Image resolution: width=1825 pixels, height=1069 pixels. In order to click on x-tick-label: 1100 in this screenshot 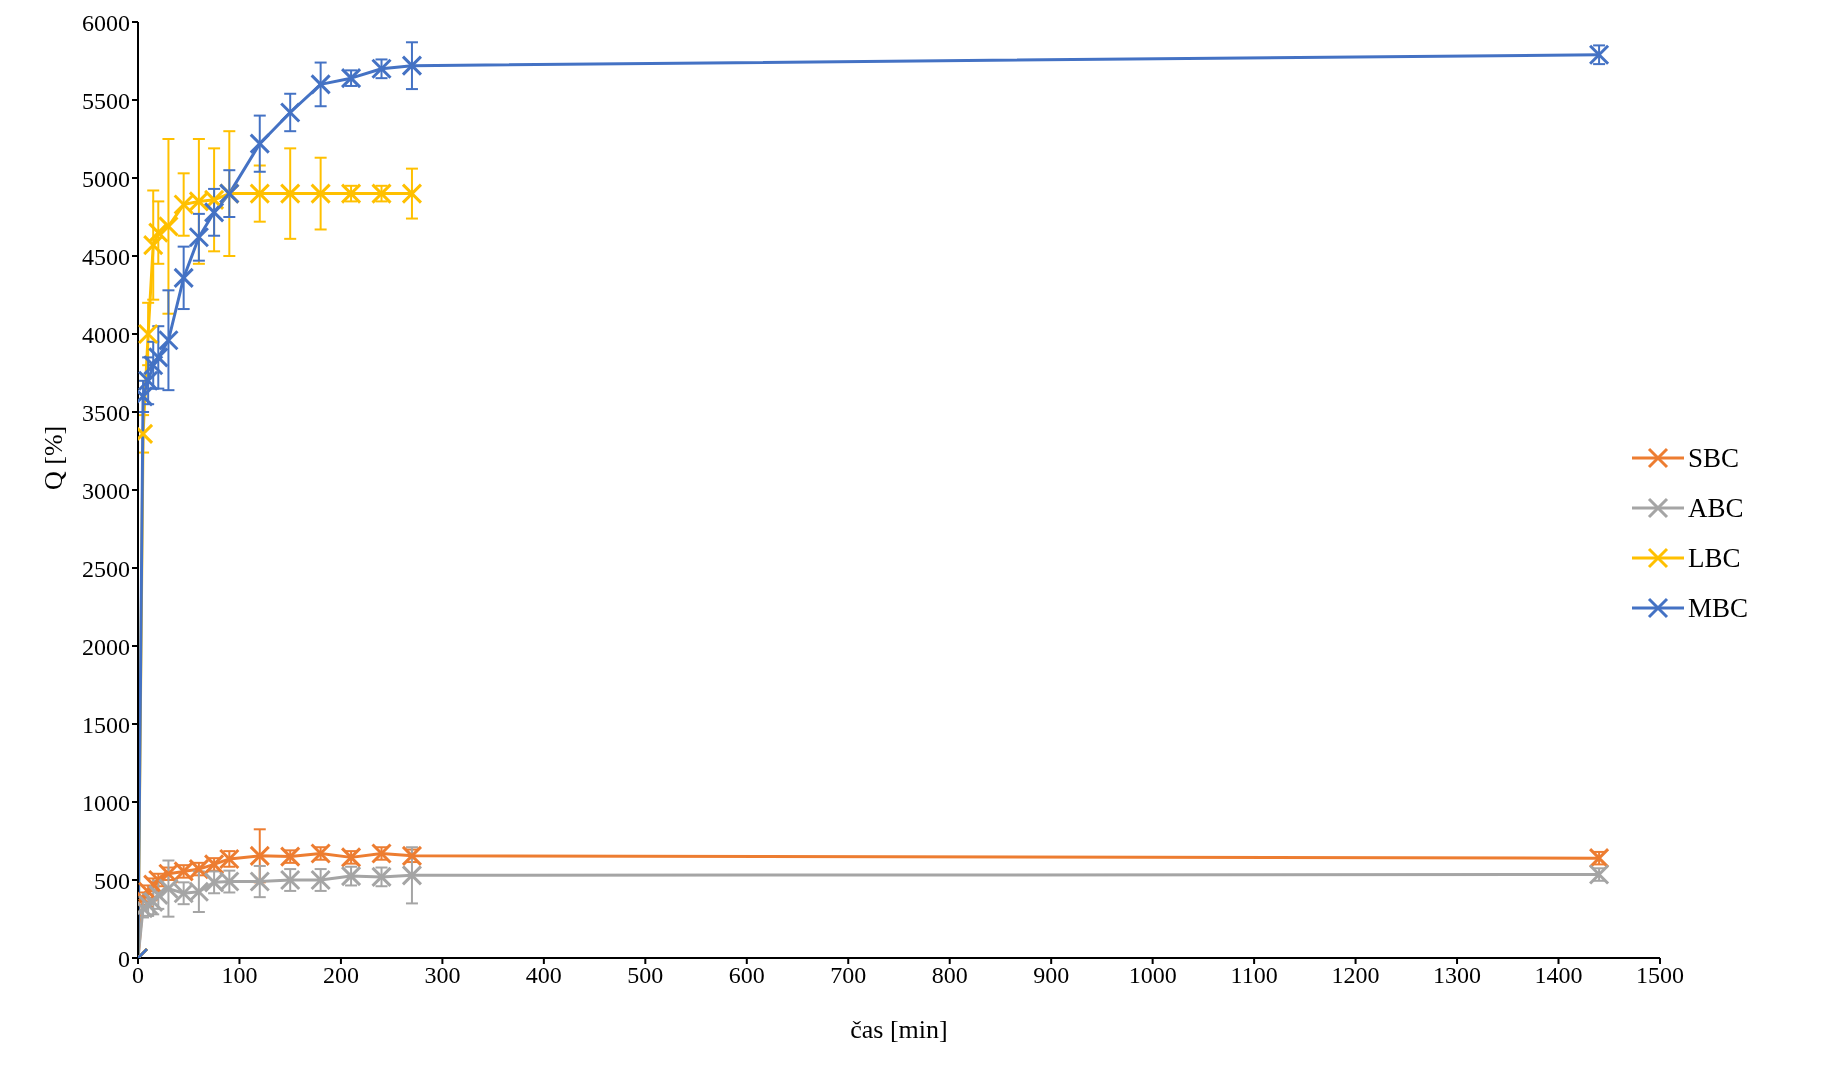, I will do `click(1254, 975)`.